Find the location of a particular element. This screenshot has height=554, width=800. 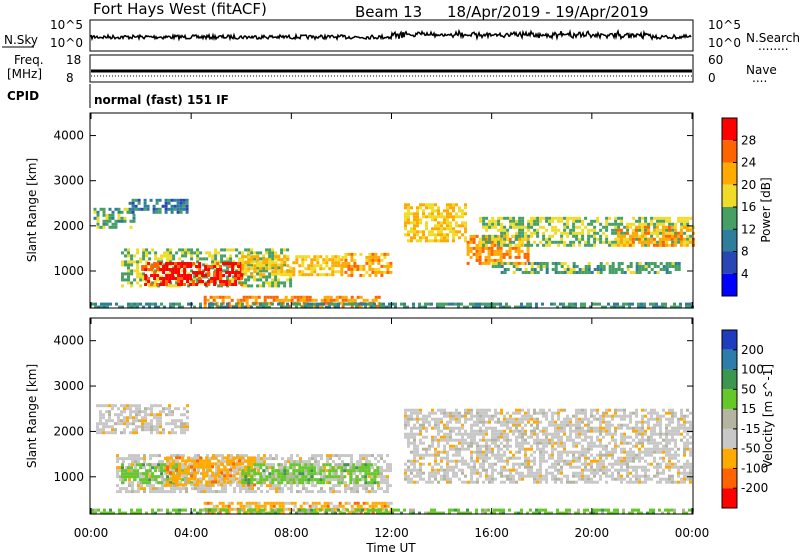

colorbar-tick-label: 8 is located at coordinates (745, 252).